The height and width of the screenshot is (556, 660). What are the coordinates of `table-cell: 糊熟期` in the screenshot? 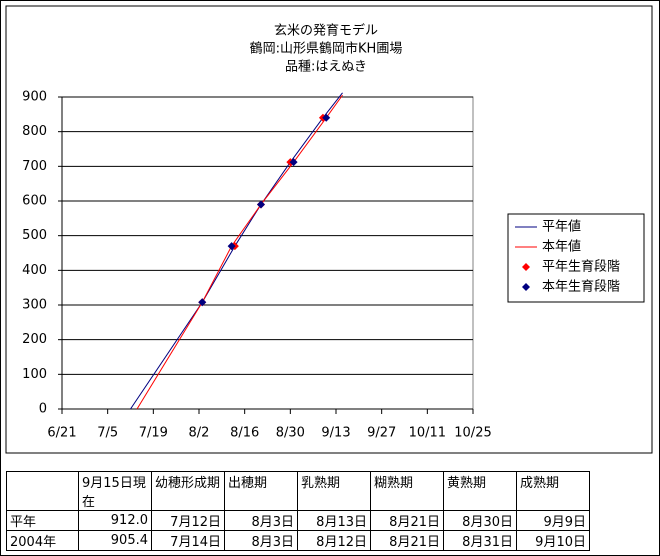 It's located at (407, 491).